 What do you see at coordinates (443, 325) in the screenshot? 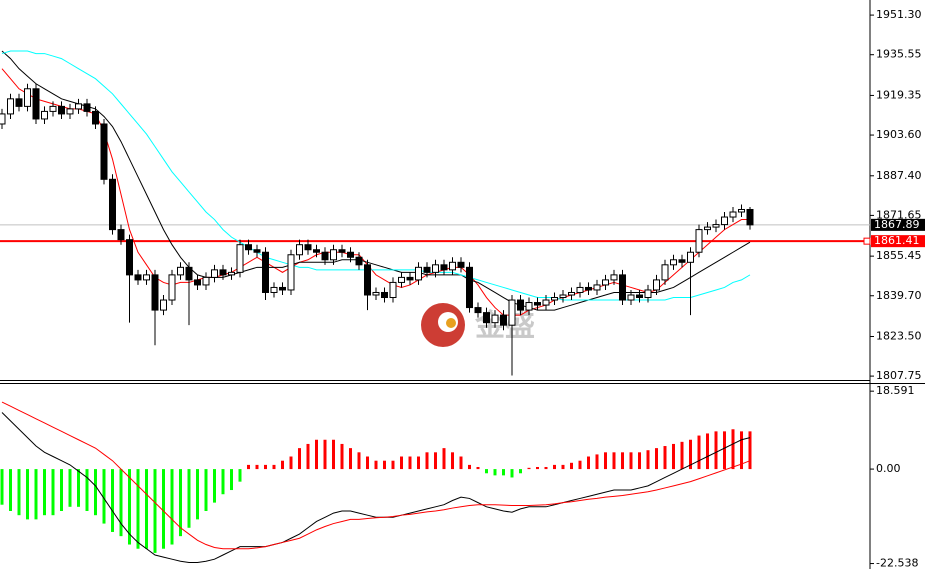
I see `logo` at bounding box center [443, 325].